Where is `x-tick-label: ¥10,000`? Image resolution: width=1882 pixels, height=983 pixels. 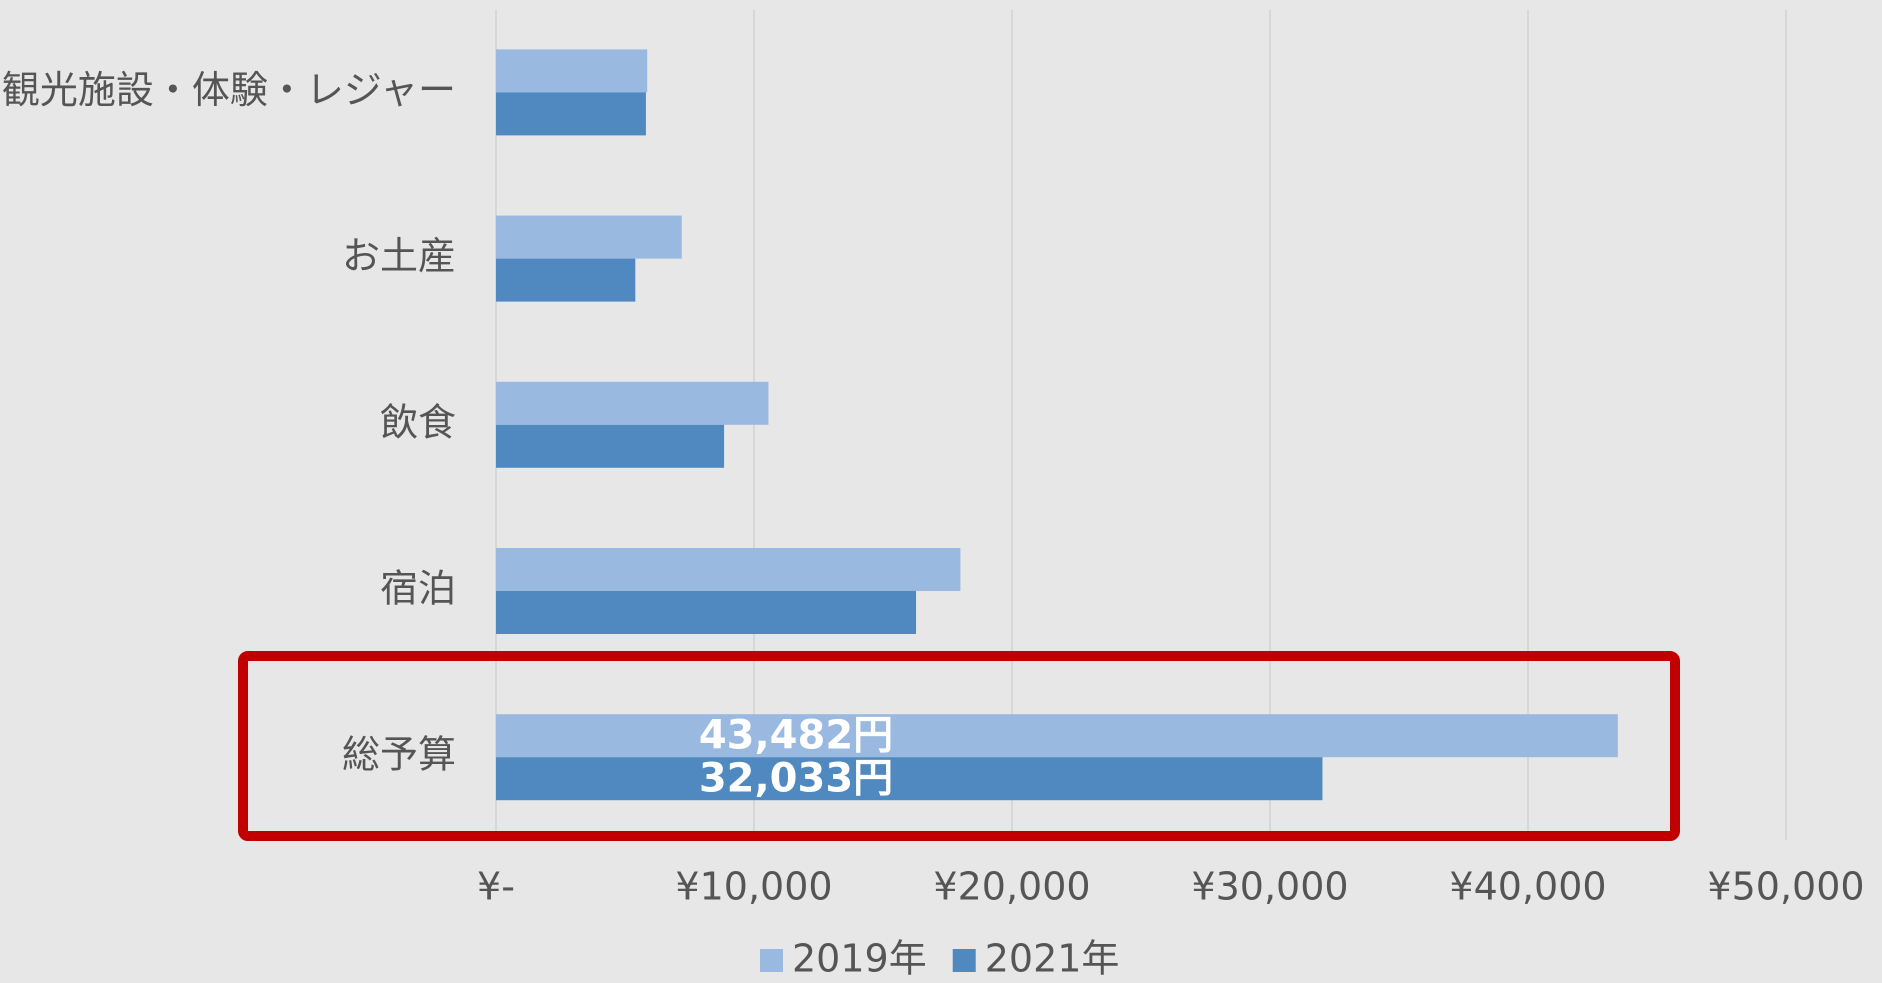
x-tick-label: ¥10,000 is located at coordinates (753, 887).